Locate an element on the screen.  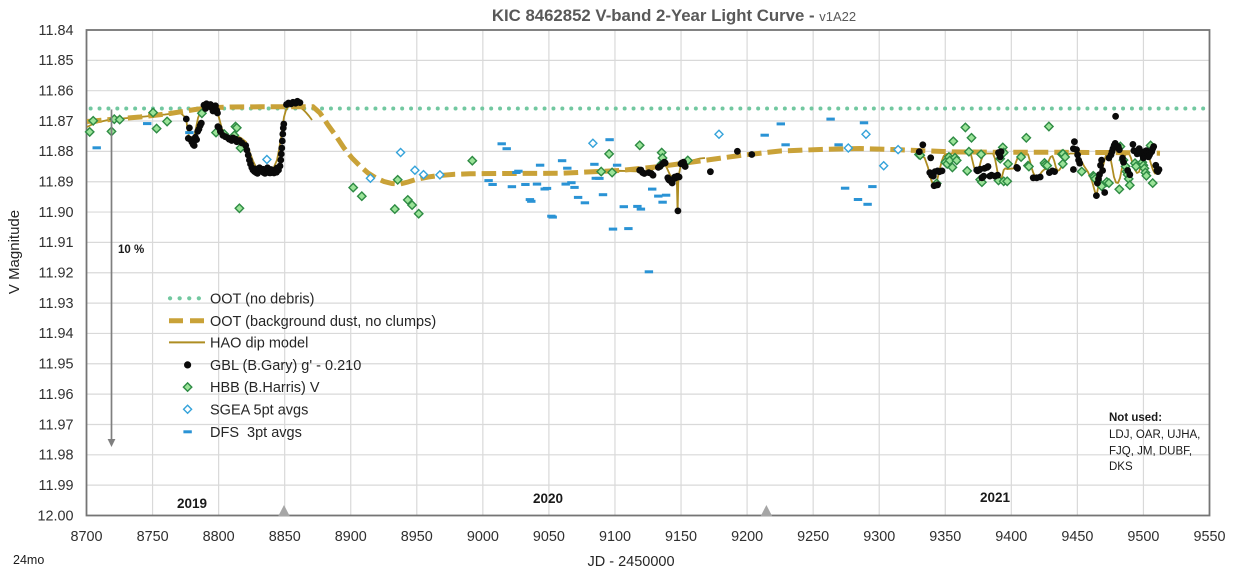
svg-text: 24mo is located at coordinates (28, 560).